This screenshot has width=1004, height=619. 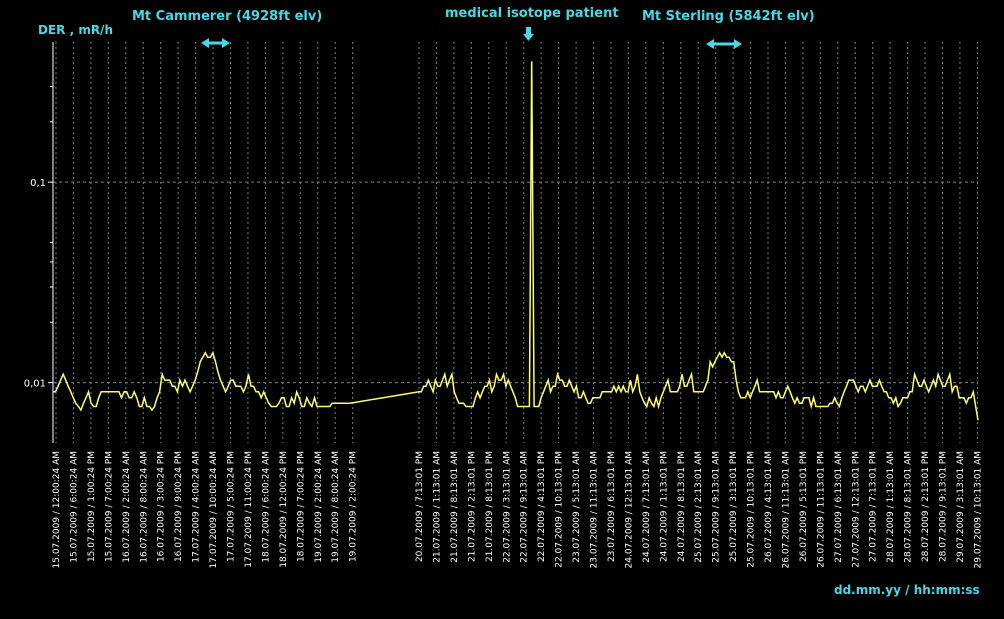 I want to click on x-tick-label: 22.07.2009 / 3:13:01 AM, so click(x=507, y=507).